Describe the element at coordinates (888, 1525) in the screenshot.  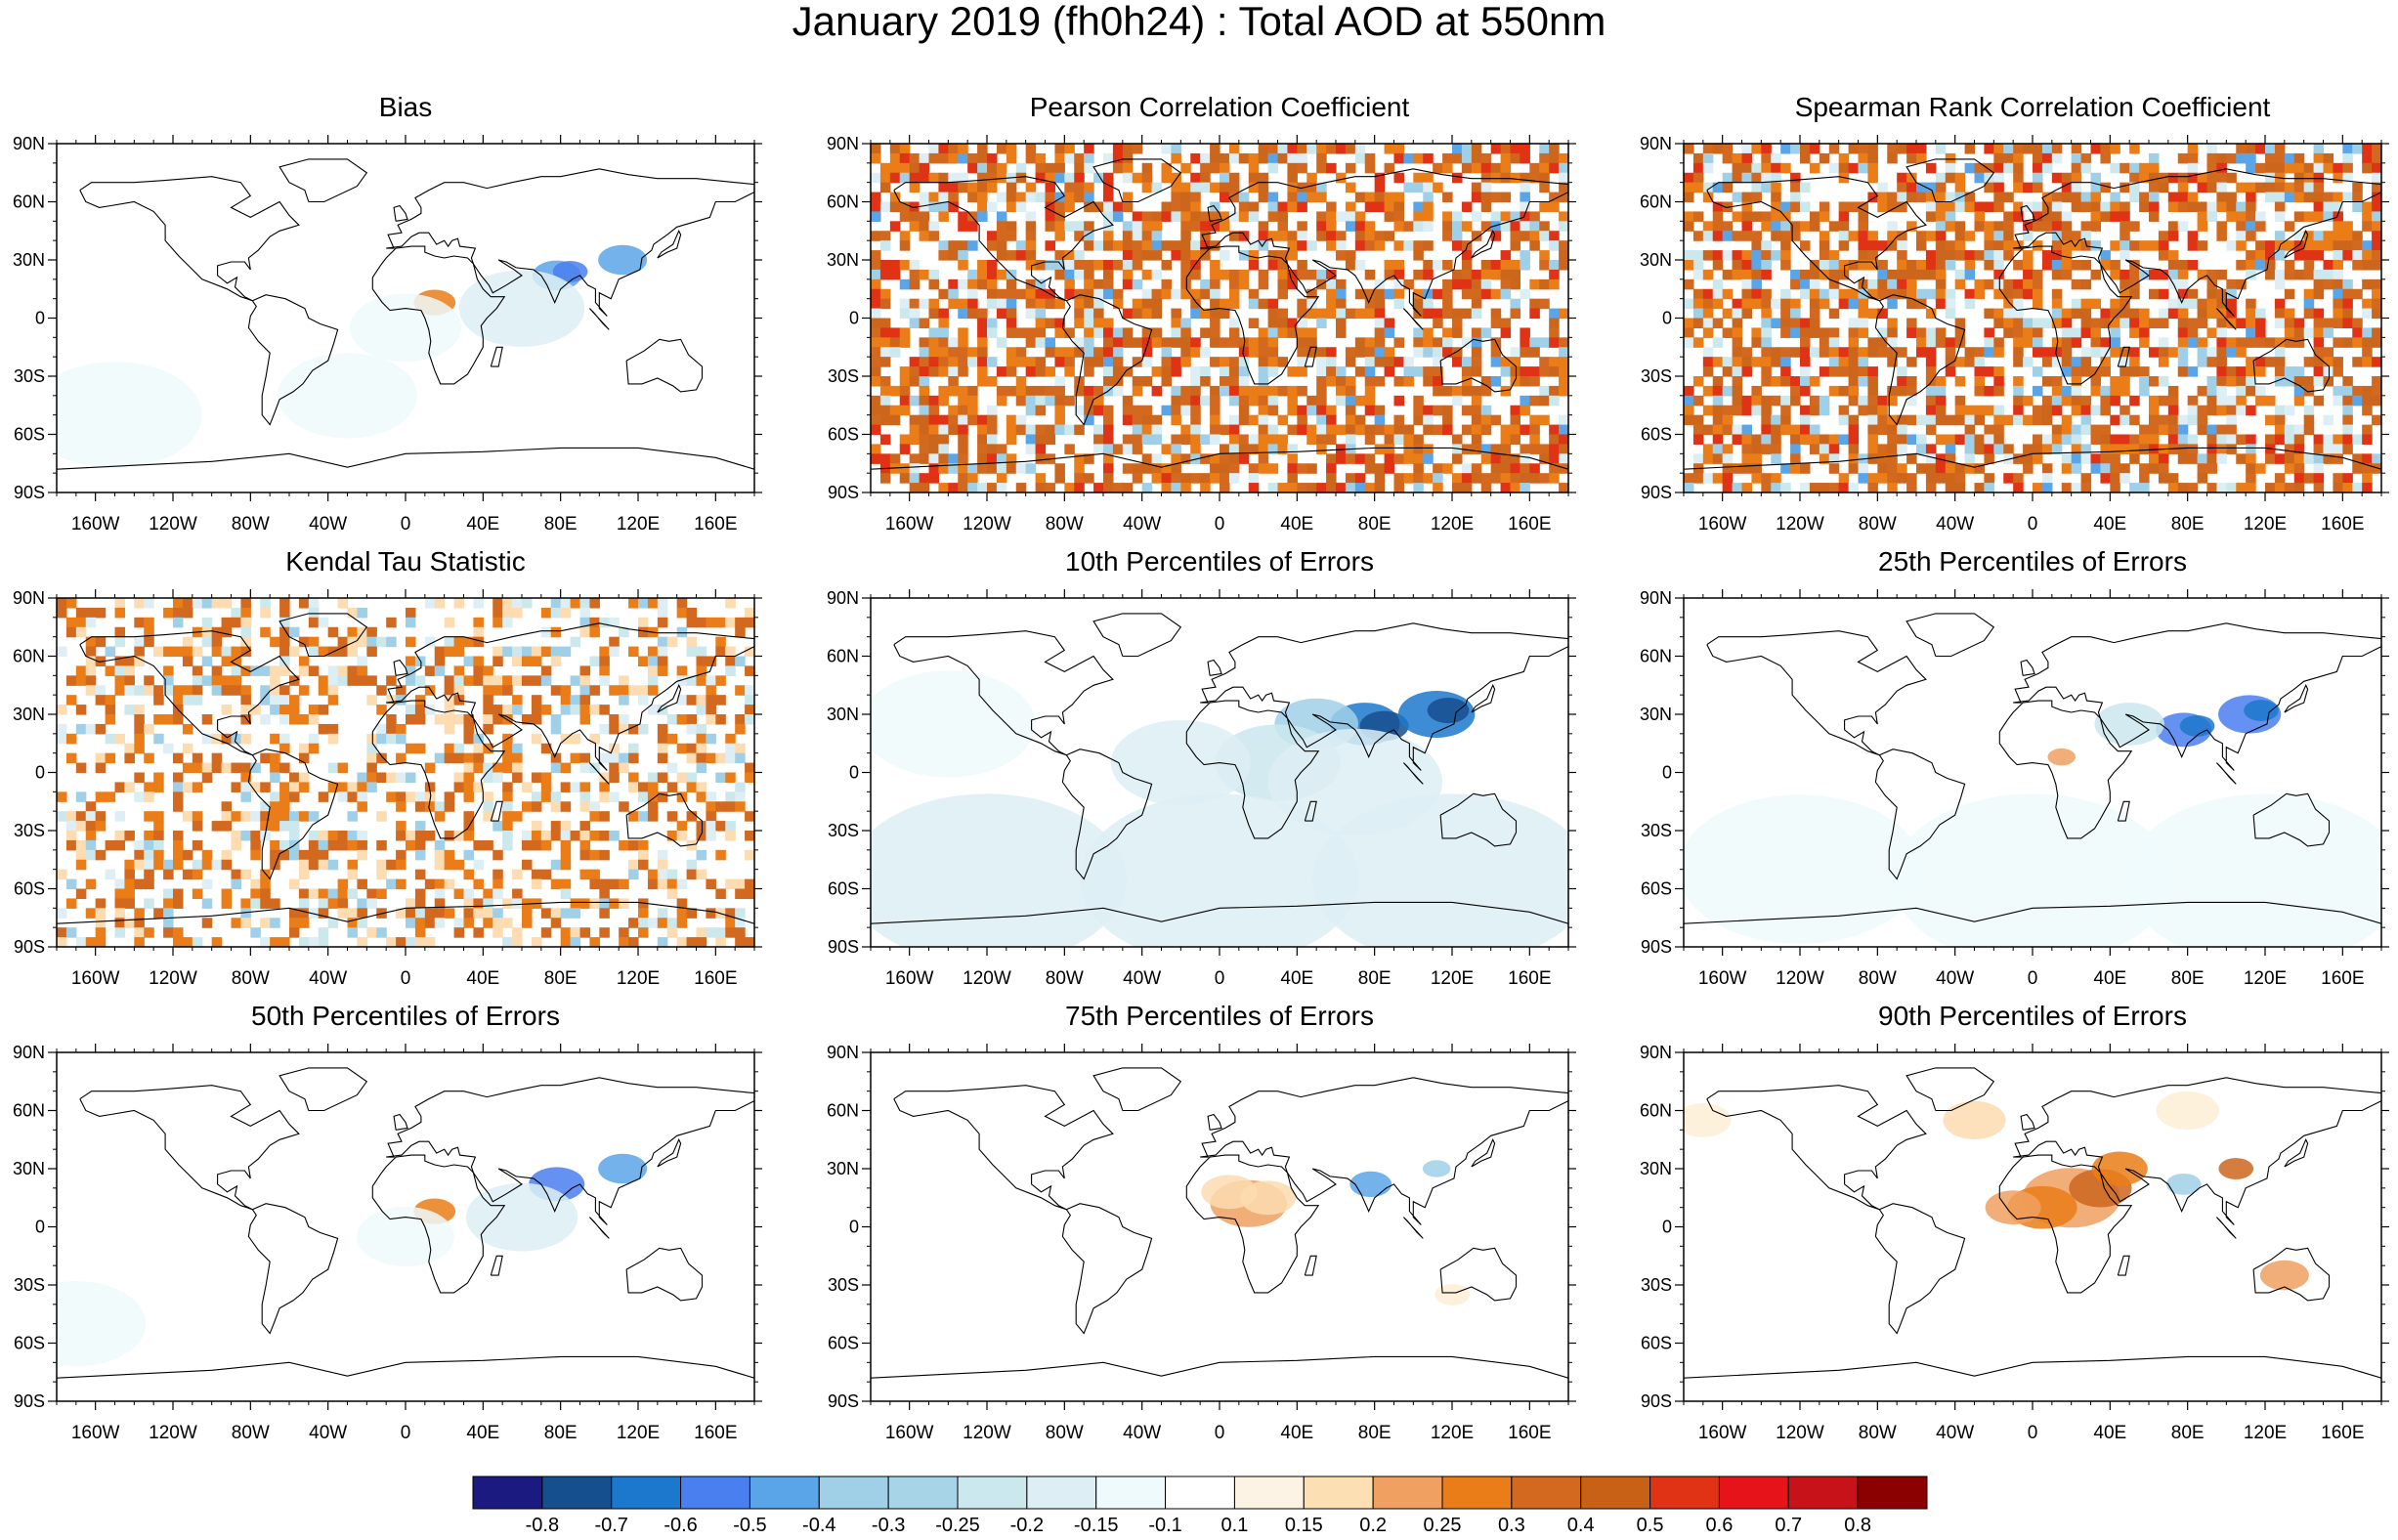
I see `colorbar-label: -0.3` at that location.